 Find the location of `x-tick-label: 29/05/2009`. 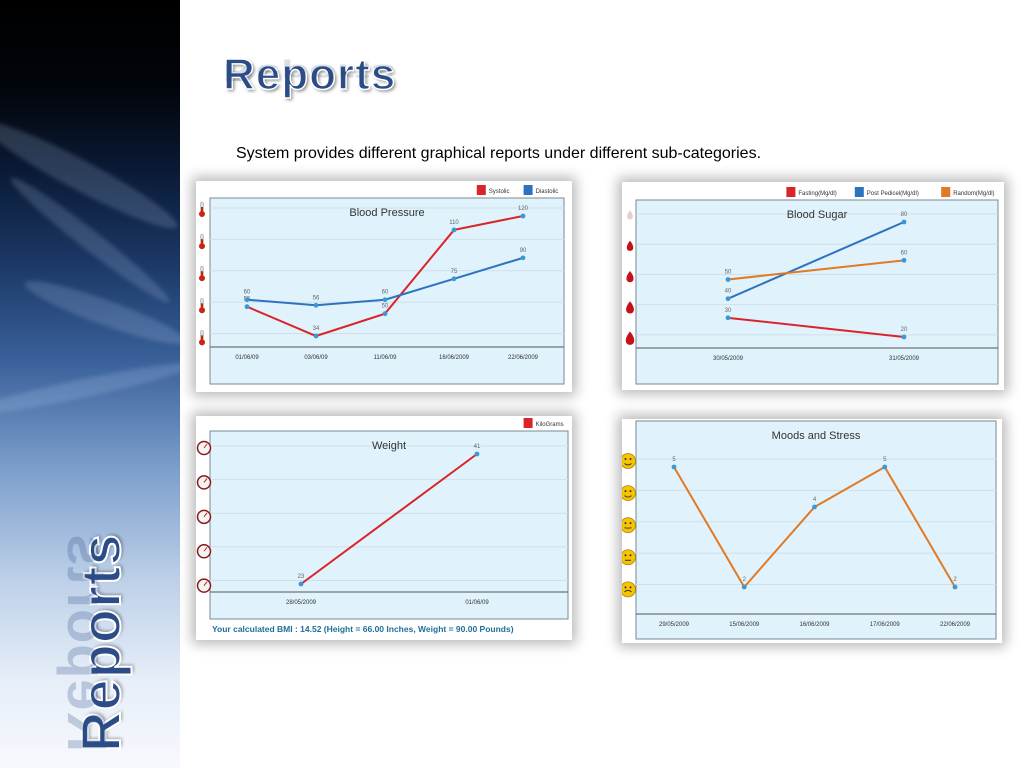

x-tick-label: 29/05/2009 is located at coordinates (674, 625).